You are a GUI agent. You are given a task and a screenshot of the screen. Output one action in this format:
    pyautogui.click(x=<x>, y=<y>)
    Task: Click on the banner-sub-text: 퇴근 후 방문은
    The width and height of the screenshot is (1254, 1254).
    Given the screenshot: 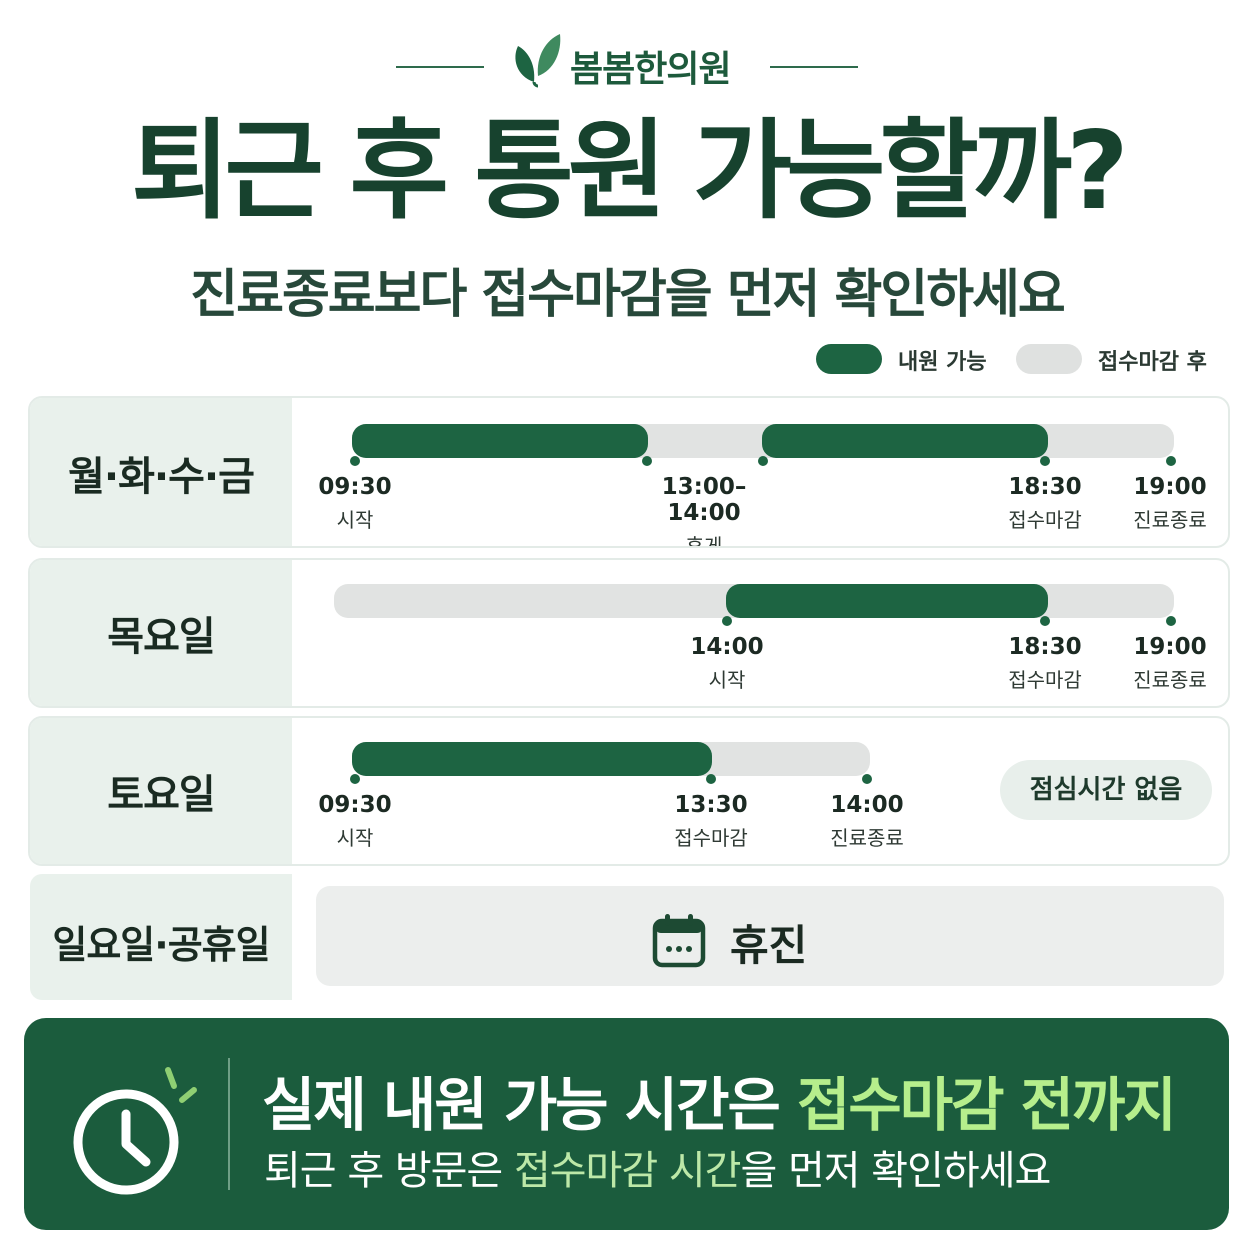 What is the action you would take?
    pyautogui.click(x=389, y=1171)
    